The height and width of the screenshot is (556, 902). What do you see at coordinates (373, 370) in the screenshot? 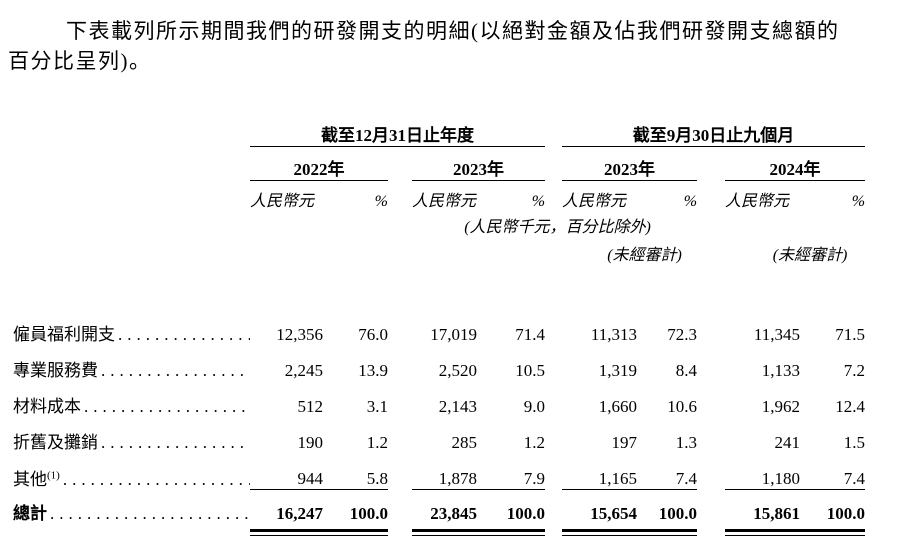
I see `cell-2022-percent: 13.9` at bounding box center [373, 370].